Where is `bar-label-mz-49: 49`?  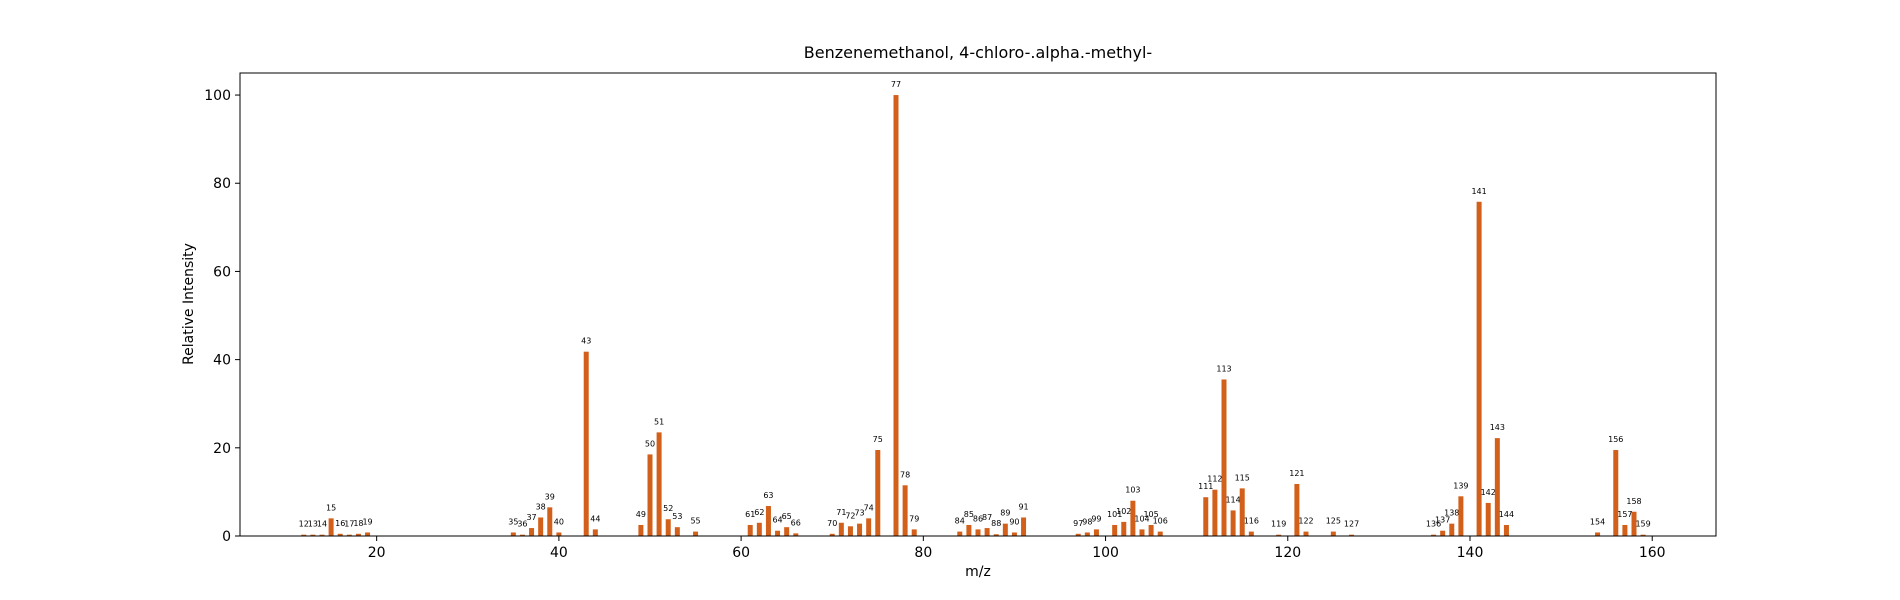 bar-label-mz-49: 49 is located at coordinates (641, 514).